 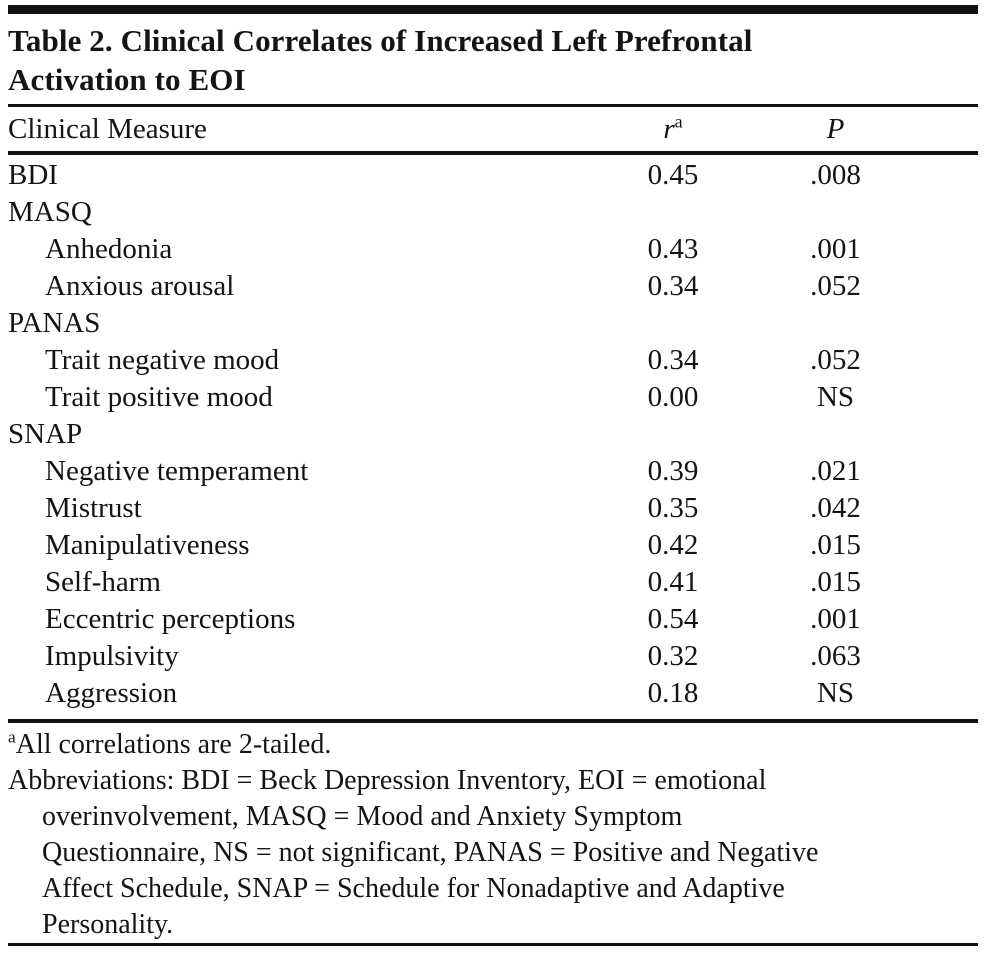 I want to click on table-header-row: Clinical Measure ra P, so click(x=493, y=129).